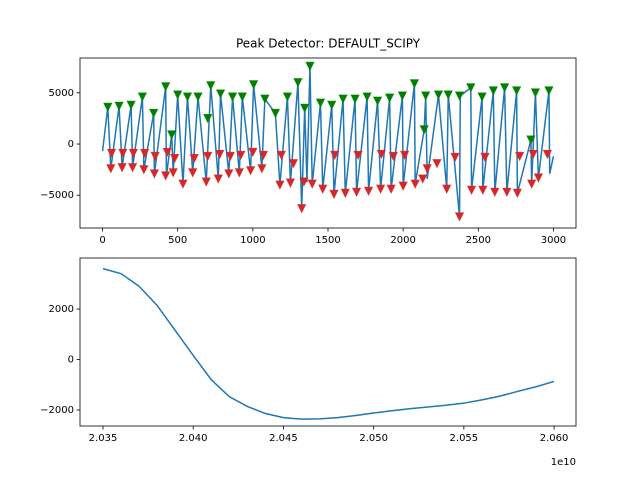  I want to click on x-tick-label: 500, so click(177, 240).